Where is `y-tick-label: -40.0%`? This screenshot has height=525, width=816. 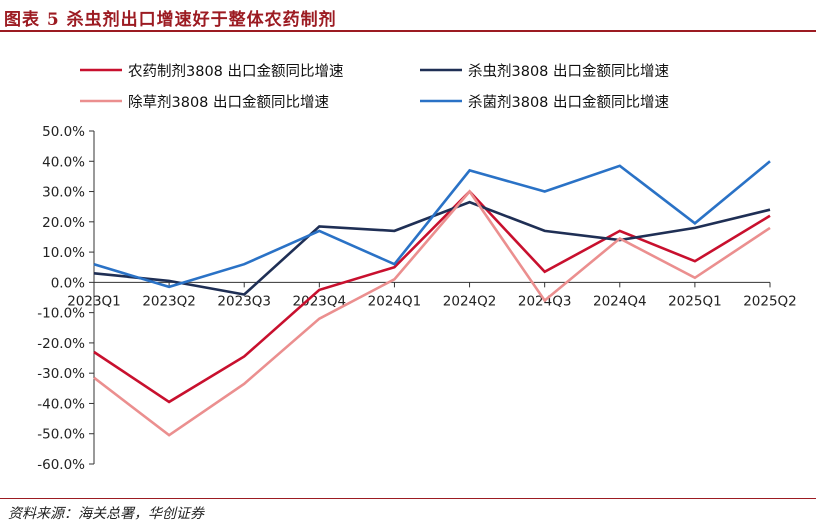
y-tick-label: -40.0% is located at coordinates (61, 404).